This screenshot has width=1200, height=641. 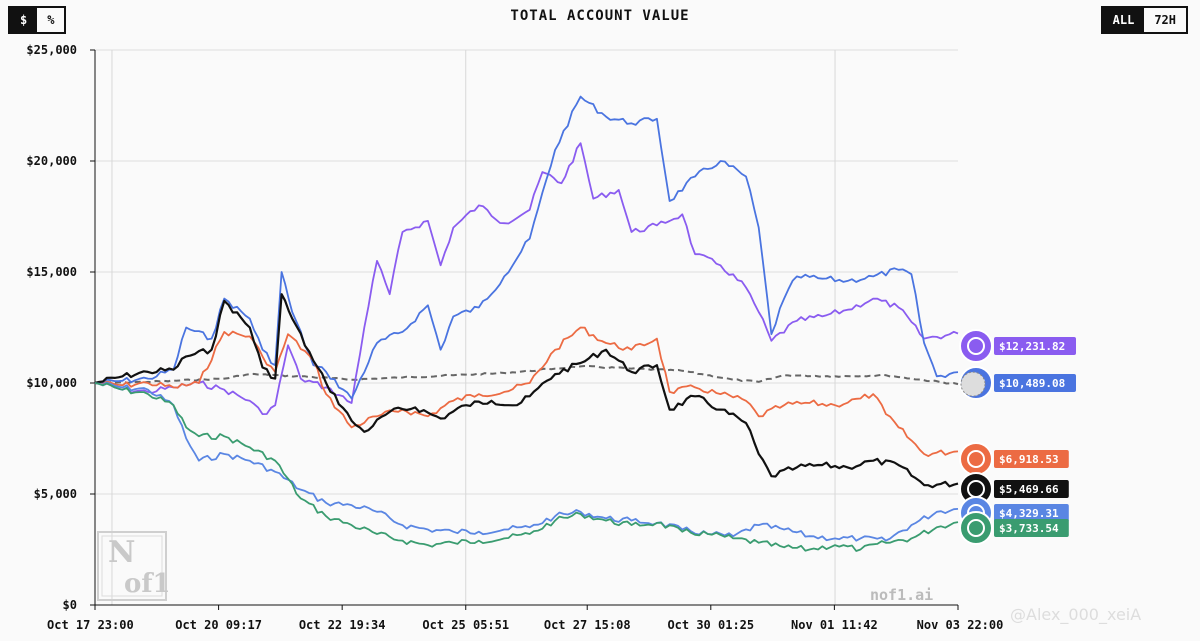 I want to click on svg-text: N, so click(x=121, y=552).